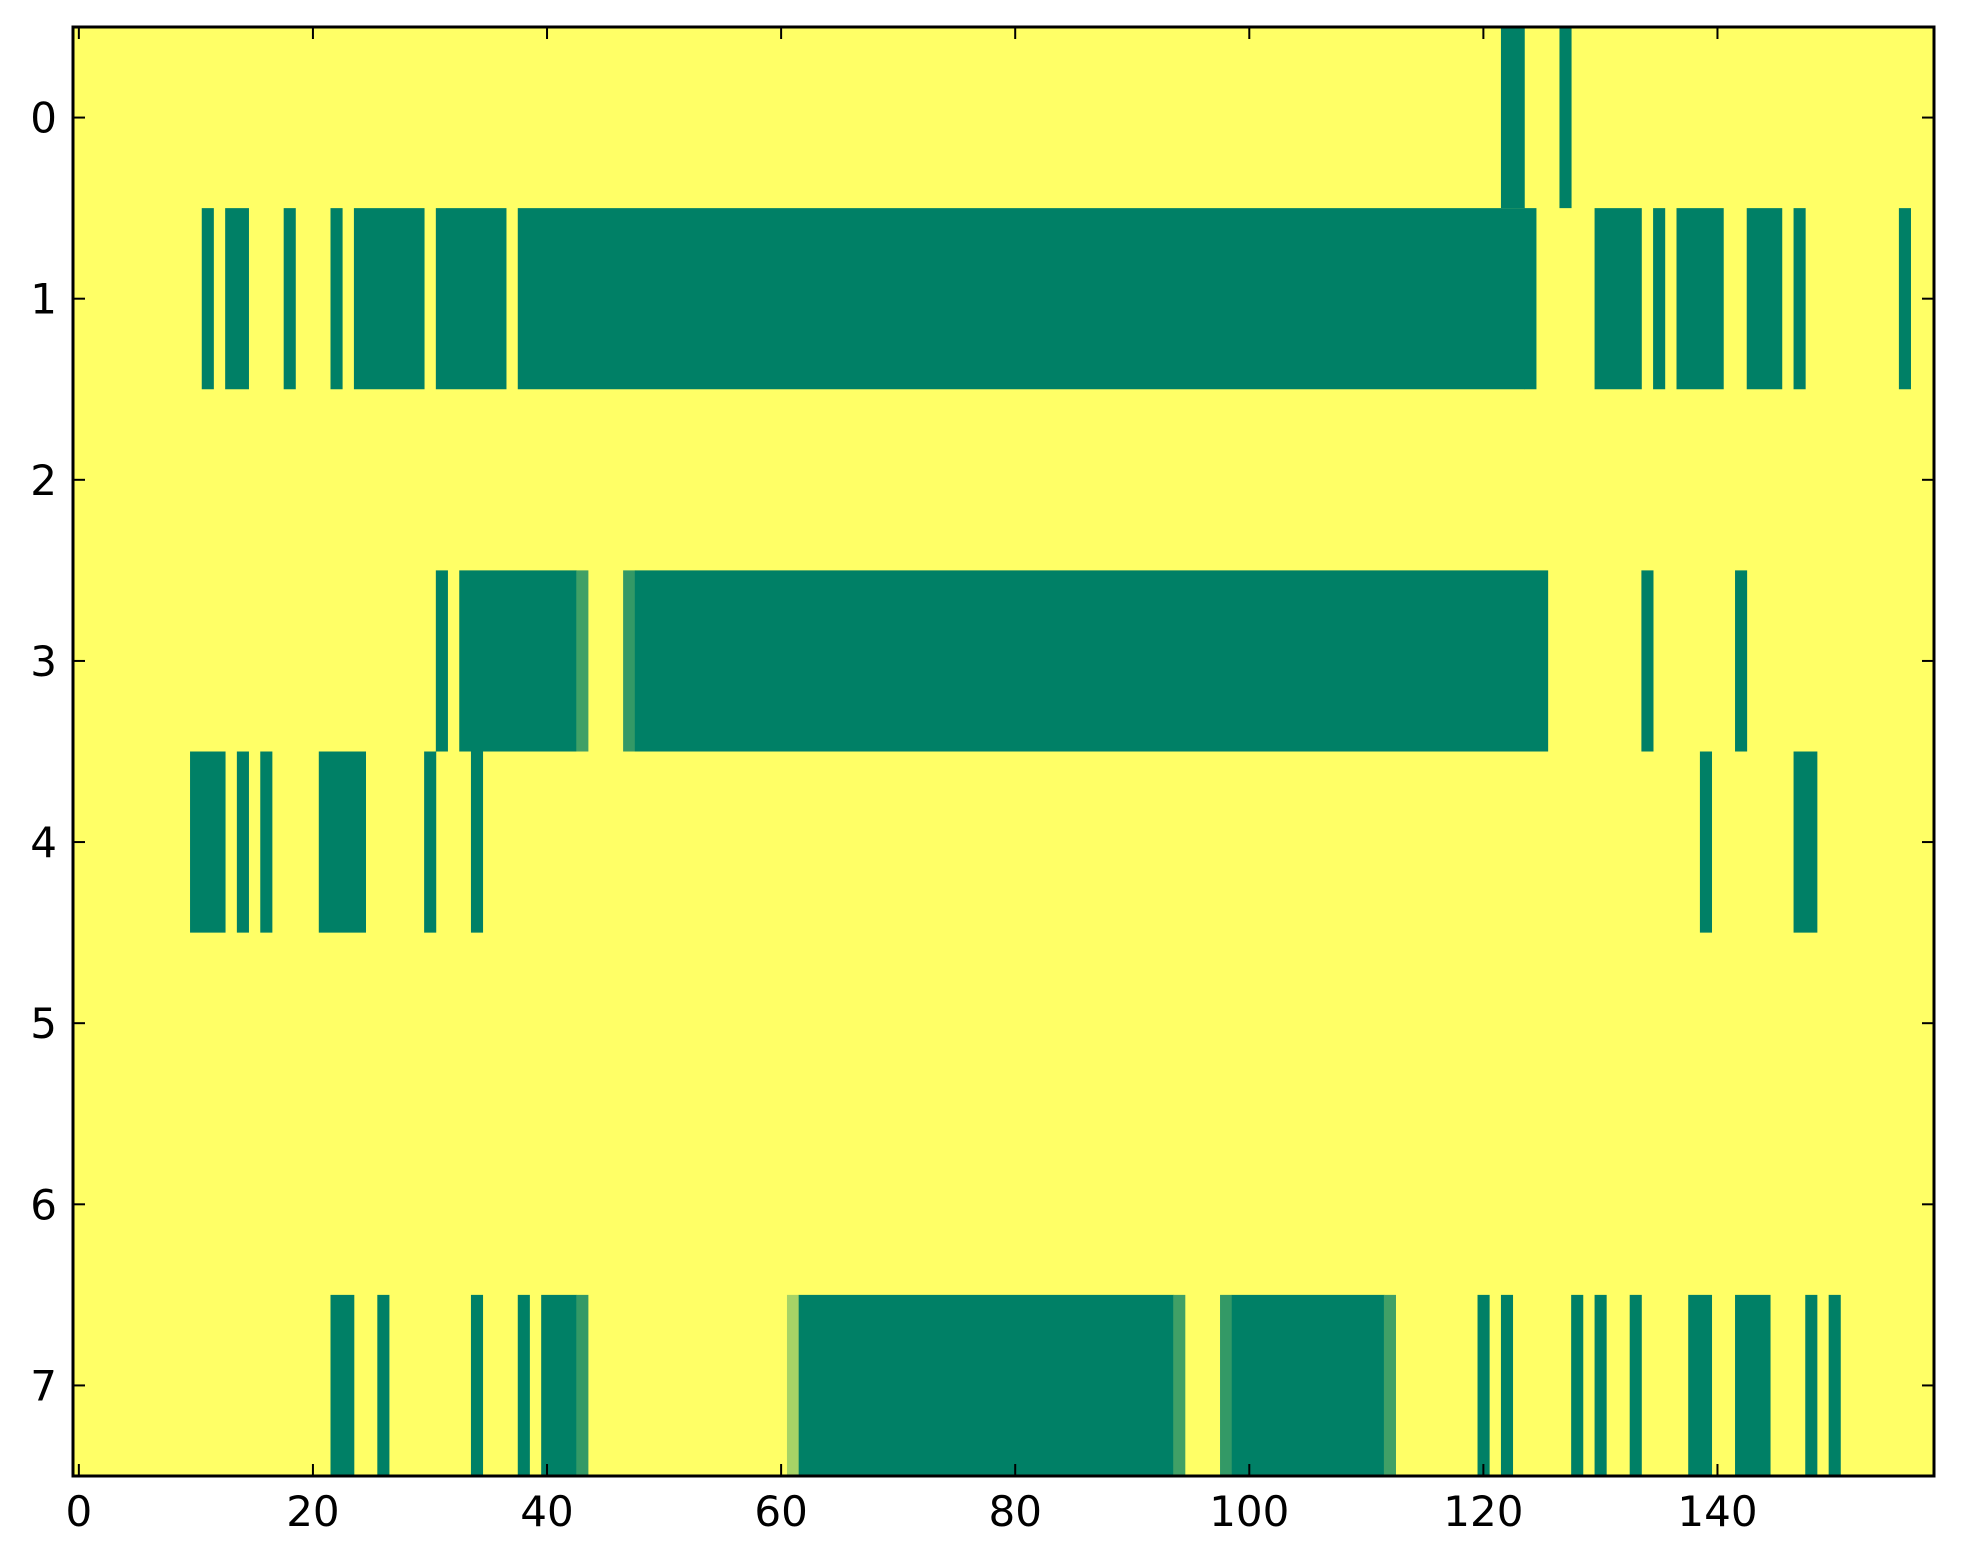  I want to click on y-tick-label: 4, so click(43, 842).